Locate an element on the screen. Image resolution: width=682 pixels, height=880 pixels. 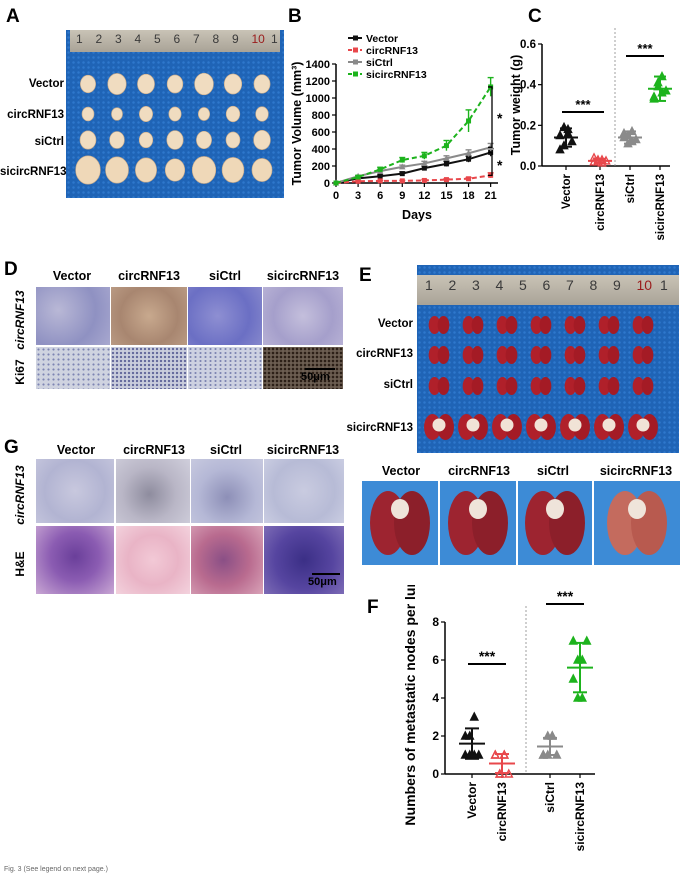
zoom-label-sictrl: siCtrl is located at coordinates (553, 471).